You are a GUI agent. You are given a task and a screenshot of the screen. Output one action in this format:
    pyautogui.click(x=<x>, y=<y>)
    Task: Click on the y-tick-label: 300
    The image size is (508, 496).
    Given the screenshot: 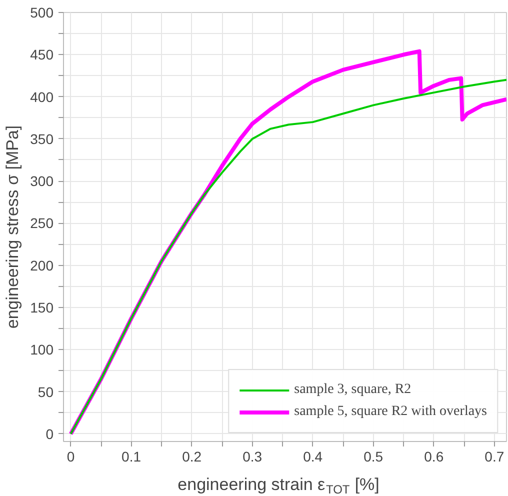 What is the action you would take?
    pyautogui.click(x=42, y=181)
    